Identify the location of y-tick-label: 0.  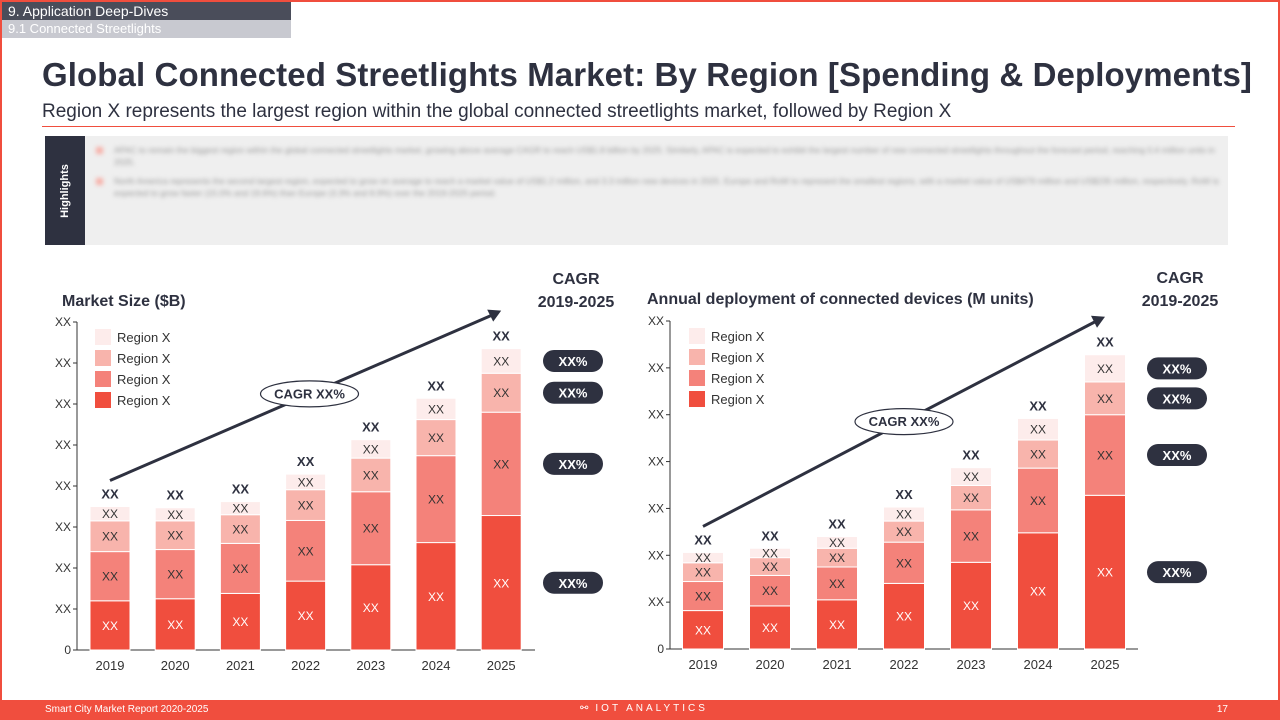
(67, 650).